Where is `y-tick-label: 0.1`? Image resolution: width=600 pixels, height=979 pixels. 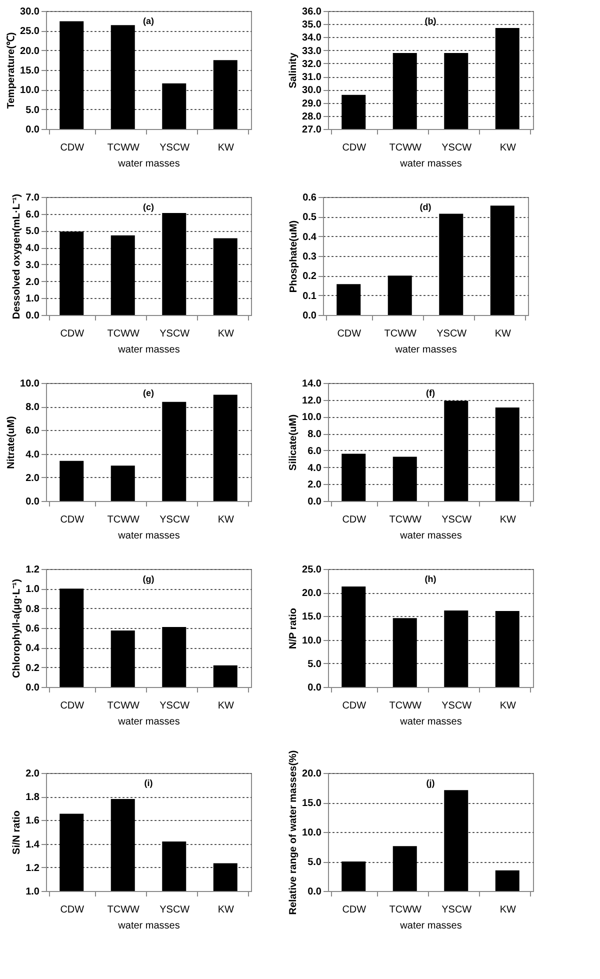
y-tick-label: 0.1 is located at coordinates (309, 296).